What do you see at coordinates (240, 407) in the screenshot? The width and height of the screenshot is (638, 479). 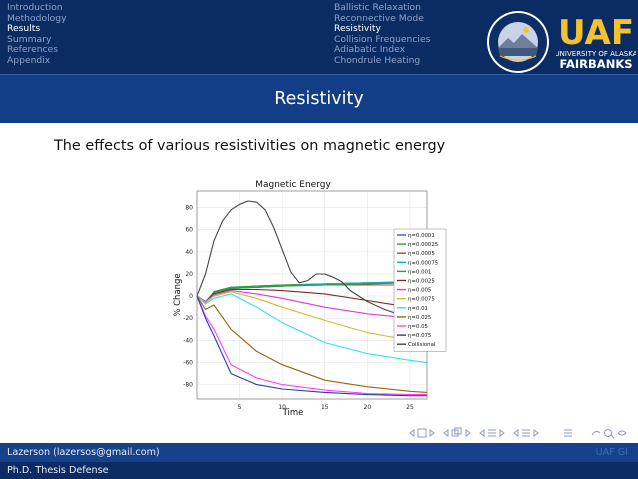 I see `chart-x-tick-label: 5` at bounding box center [240, 407].